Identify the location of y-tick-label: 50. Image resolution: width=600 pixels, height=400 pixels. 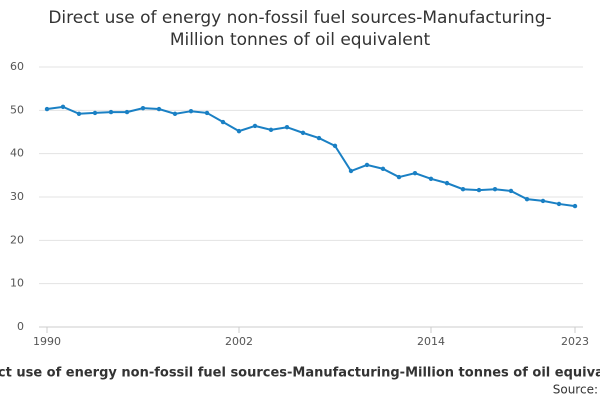
(17, 109).